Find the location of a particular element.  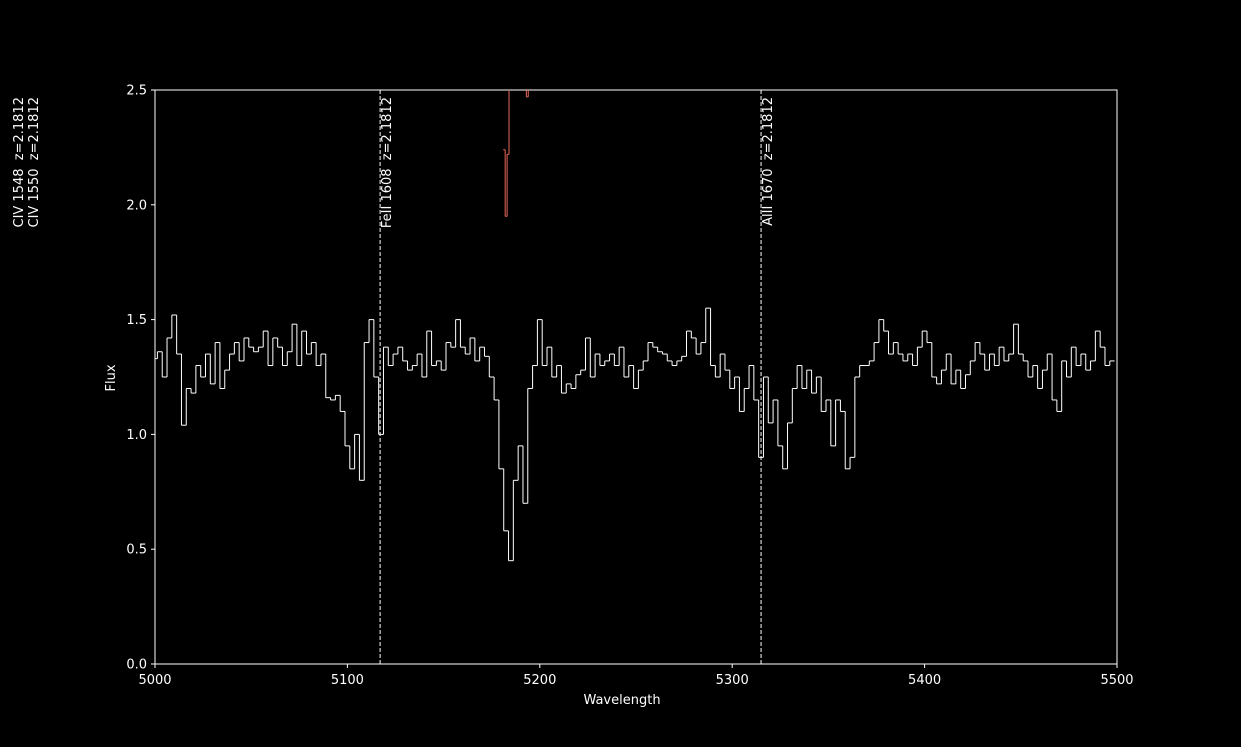

side-label: CIV 1550 z=2.1812 is located at coordinates (34, 162).